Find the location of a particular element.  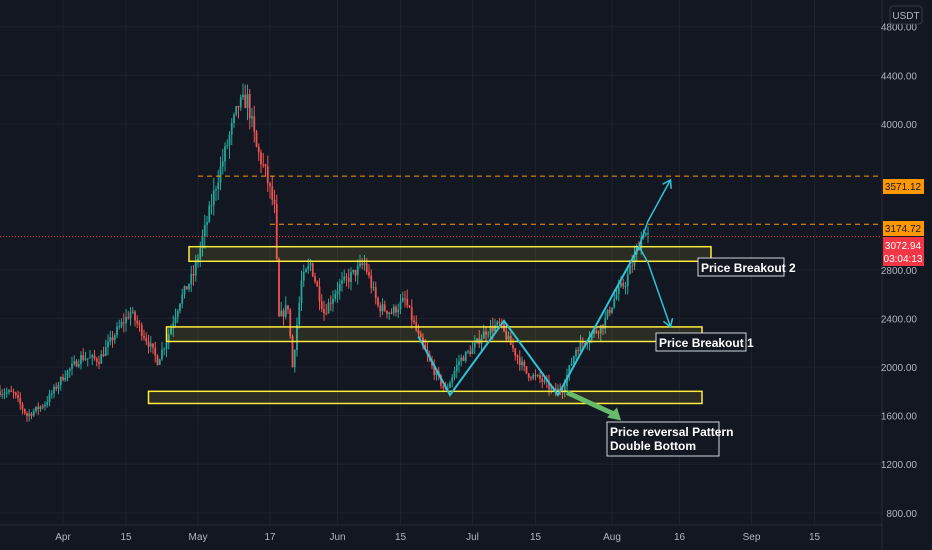

price-axis-panel is located at coordinates (907, 275).